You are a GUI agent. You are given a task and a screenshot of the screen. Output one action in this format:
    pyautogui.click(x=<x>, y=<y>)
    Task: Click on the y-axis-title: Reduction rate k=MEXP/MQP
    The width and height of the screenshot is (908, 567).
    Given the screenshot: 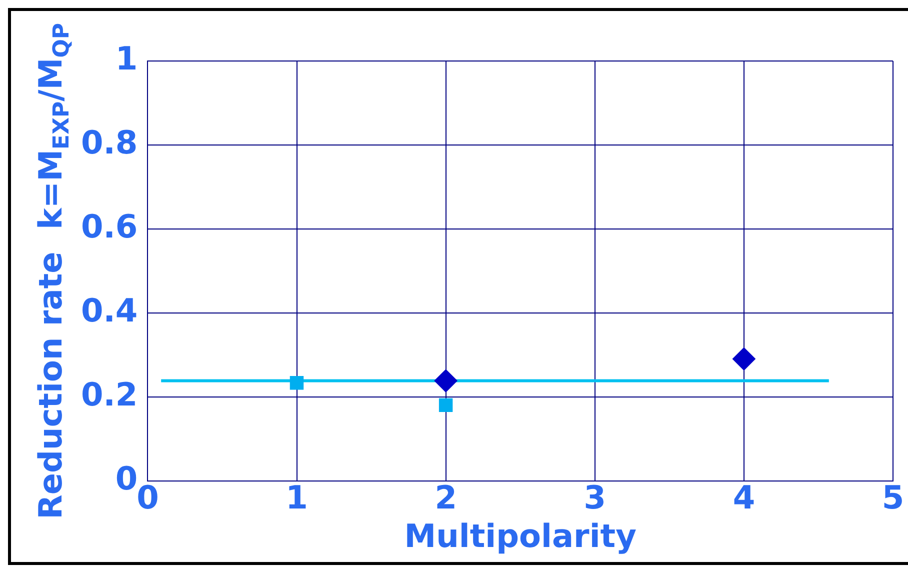 What is the action you would take?
    pyautogui.click(x=53, y=271)
    